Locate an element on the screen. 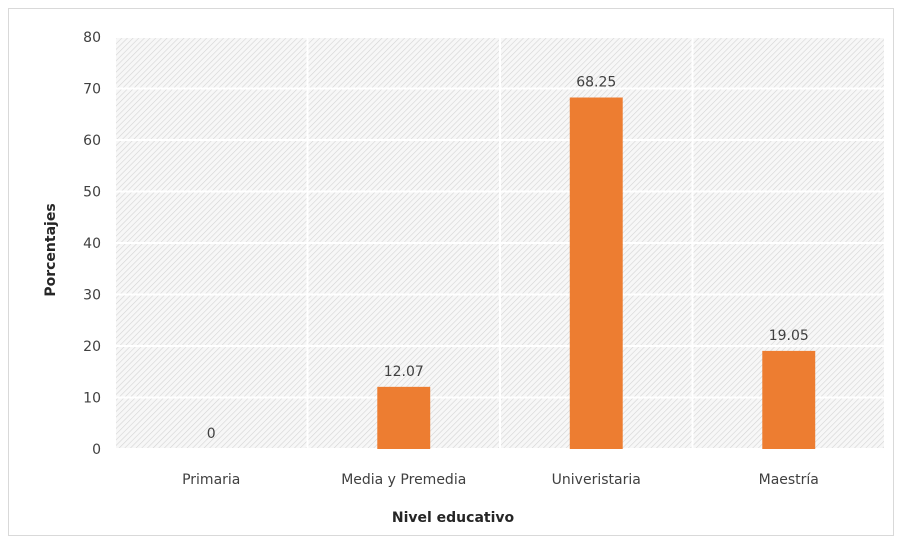 Image resolution: width=902 pixels, height=544 pixels. x-category-label: Maestría is located at coordinates (789, 480).